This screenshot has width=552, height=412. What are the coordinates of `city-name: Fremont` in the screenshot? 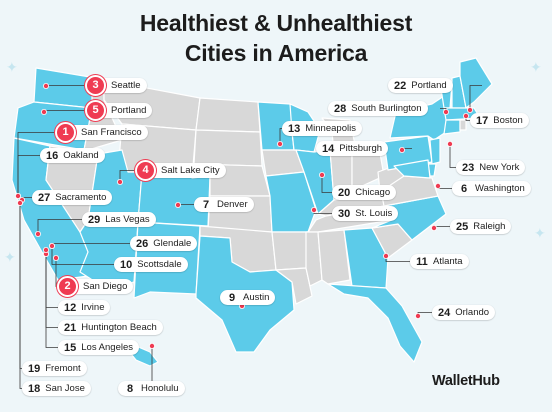 It's located at (63, 368).